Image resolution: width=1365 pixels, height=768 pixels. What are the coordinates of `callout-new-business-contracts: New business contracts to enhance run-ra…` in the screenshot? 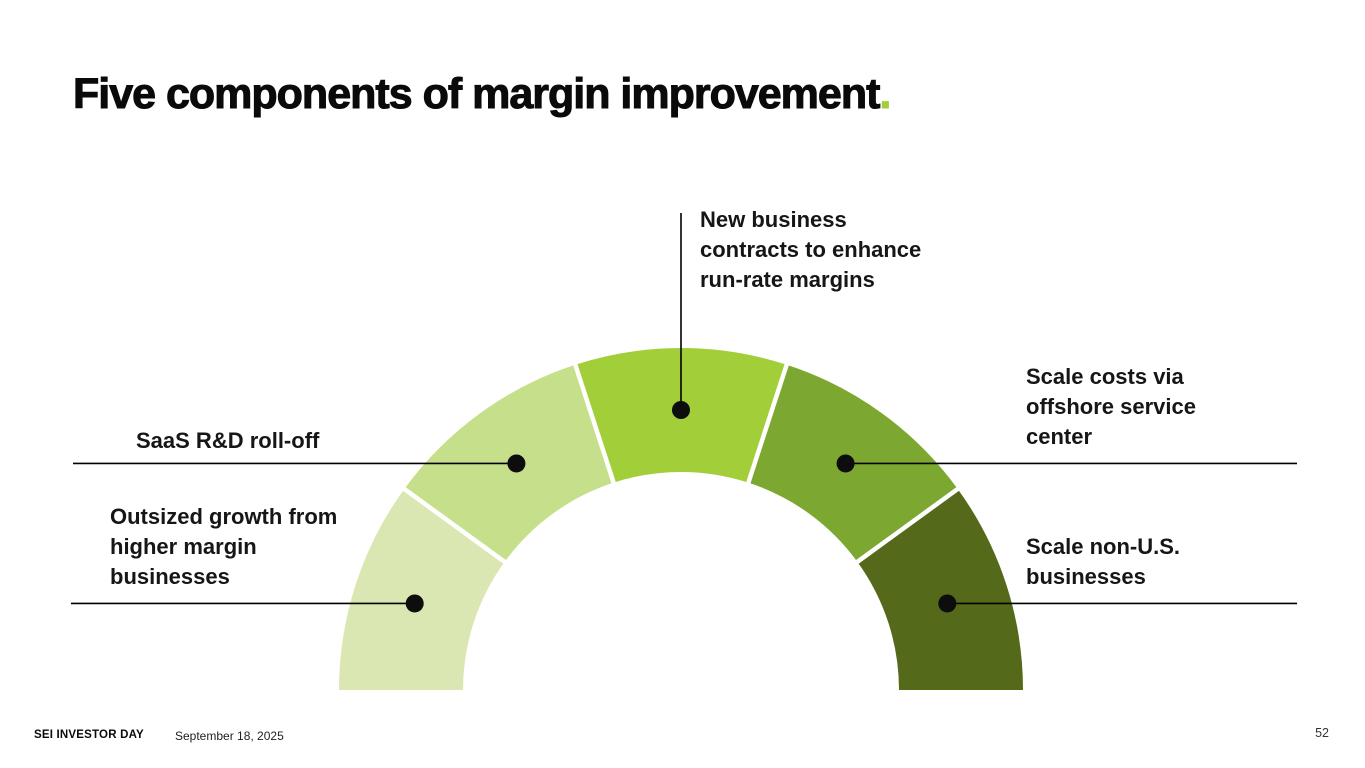 It's located at (811, 249).